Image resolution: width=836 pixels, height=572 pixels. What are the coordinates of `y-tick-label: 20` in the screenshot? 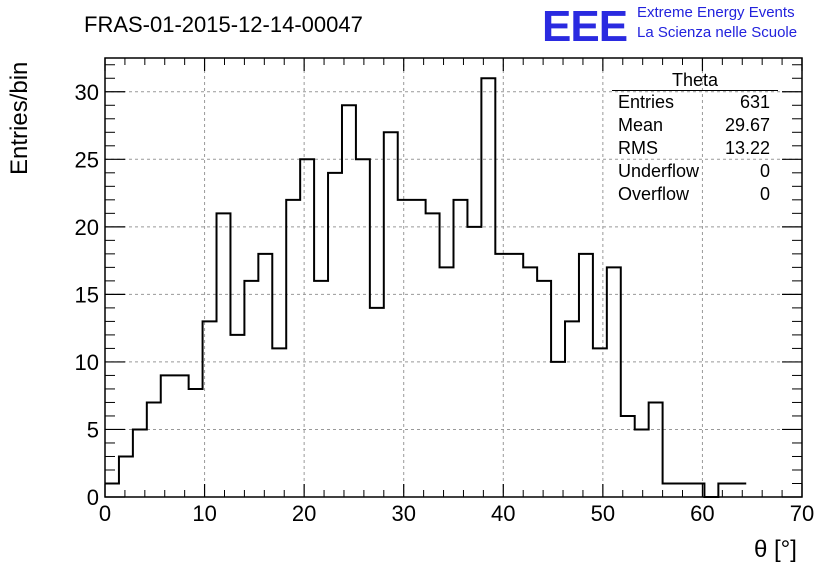 It's located at (87, 227).